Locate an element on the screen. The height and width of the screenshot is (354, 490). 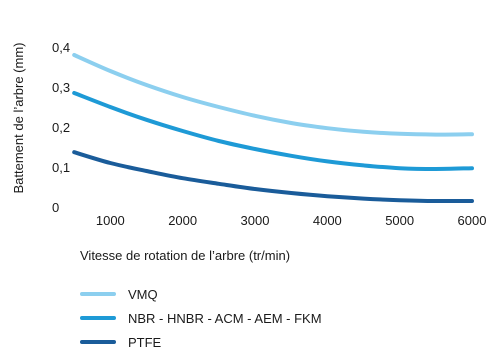
x-tick-label: 2000 is located at coordinates (182, 220).